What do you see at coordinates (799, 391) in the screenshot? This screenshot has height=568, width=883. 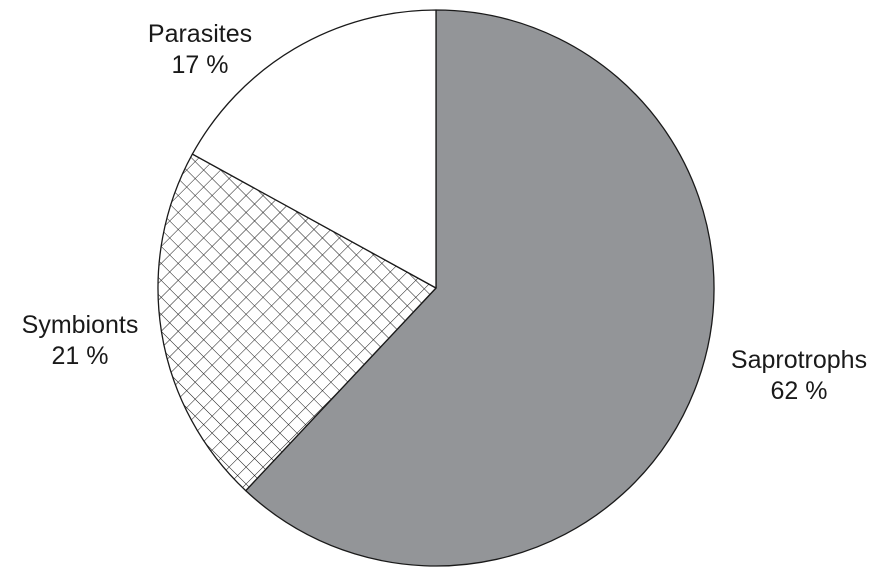 I see `slice-value-saprotrophs: 62 %` at bounding box center [799, 391].